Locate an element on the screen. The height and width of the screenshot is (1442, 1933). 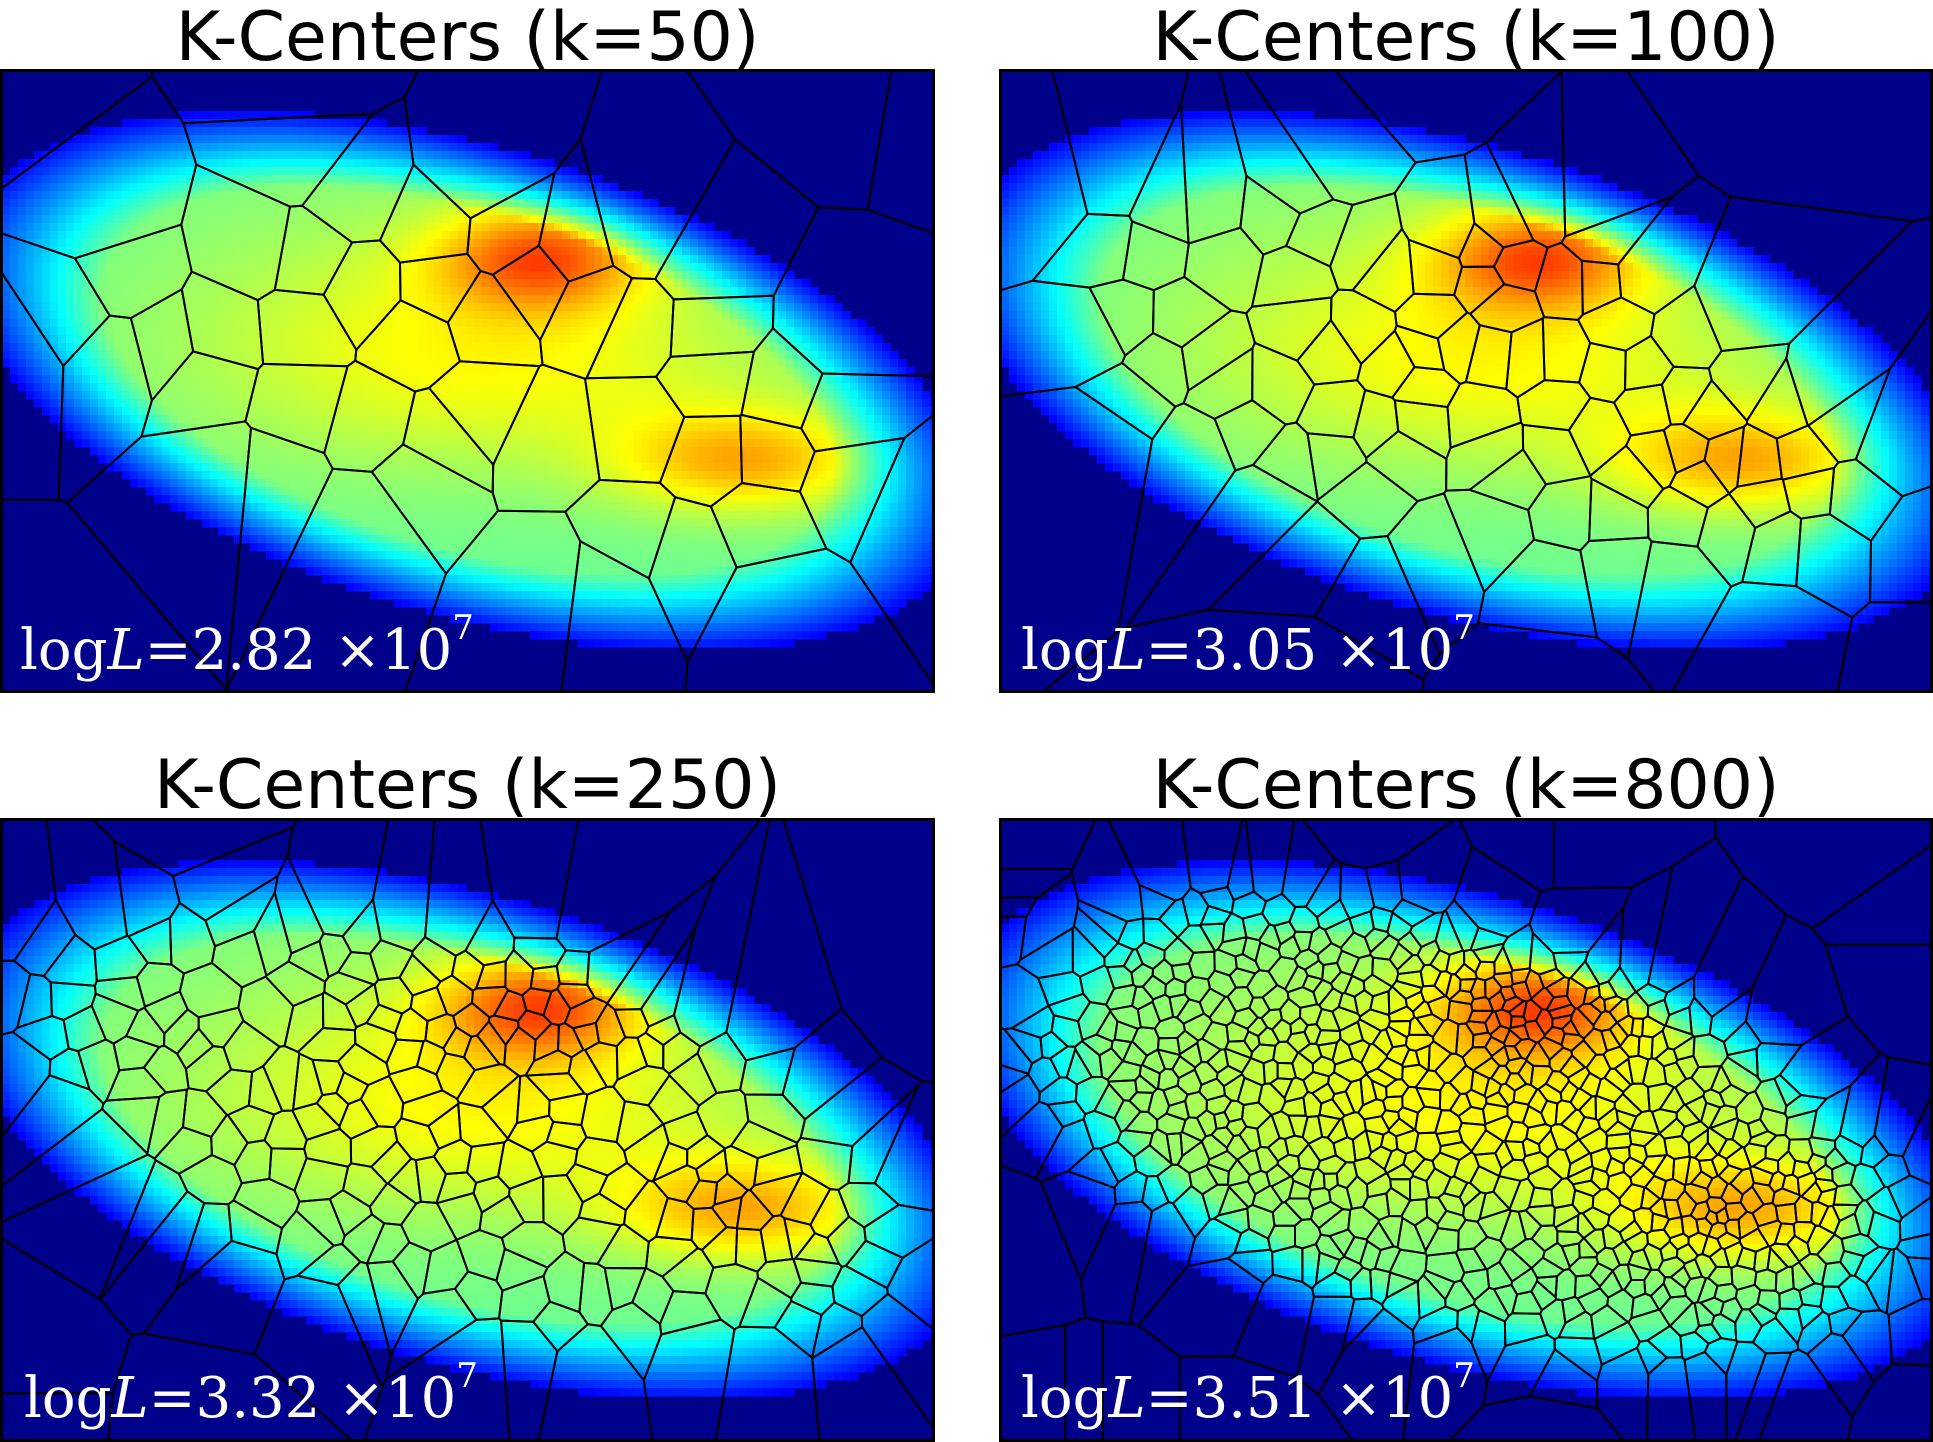
log-likelihood-annotation: logL=2.82 ×107 is located at coordinates (247, 647).